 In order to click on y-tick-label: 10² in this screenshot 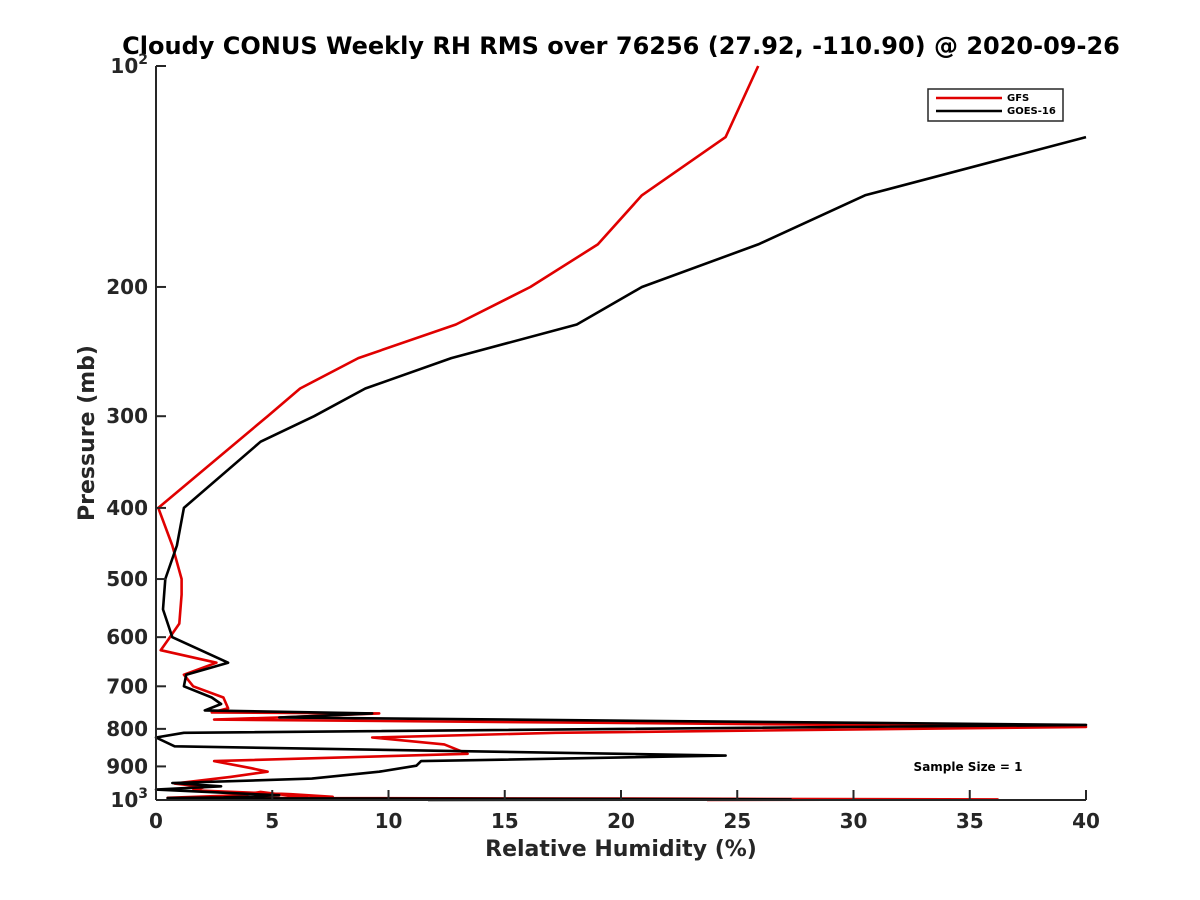, I will do `click(129, 65)`.